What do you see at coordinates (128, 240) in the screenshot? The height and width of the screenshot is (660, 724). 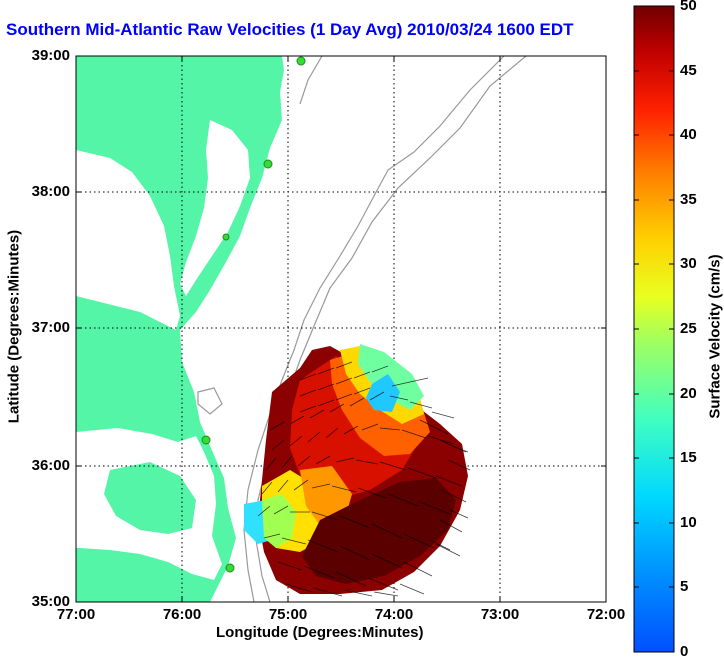 I see `chesapeake-bay` at bounding box center [128, 240].